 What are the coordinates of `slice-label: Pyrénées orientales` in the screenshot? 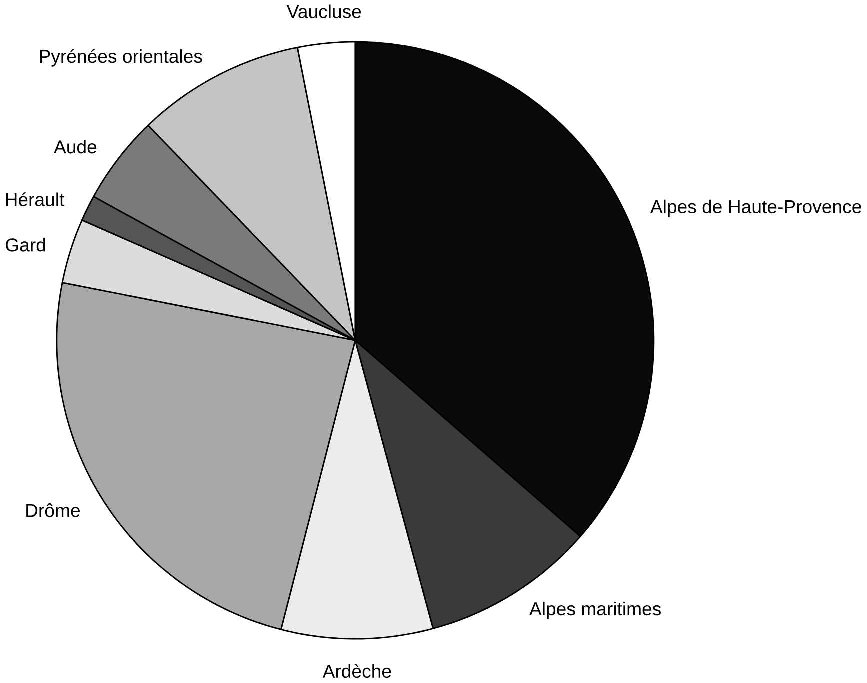 It's located at (121, 58).